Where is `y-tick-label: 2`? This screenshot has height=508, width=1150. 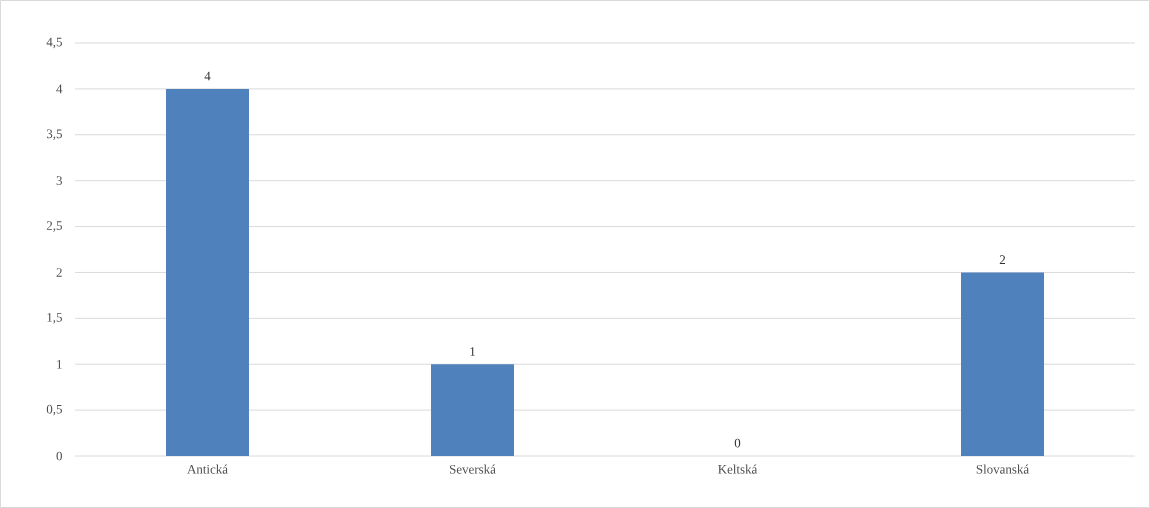
y-tick-label: 2 is located at coordinates (59, 272).